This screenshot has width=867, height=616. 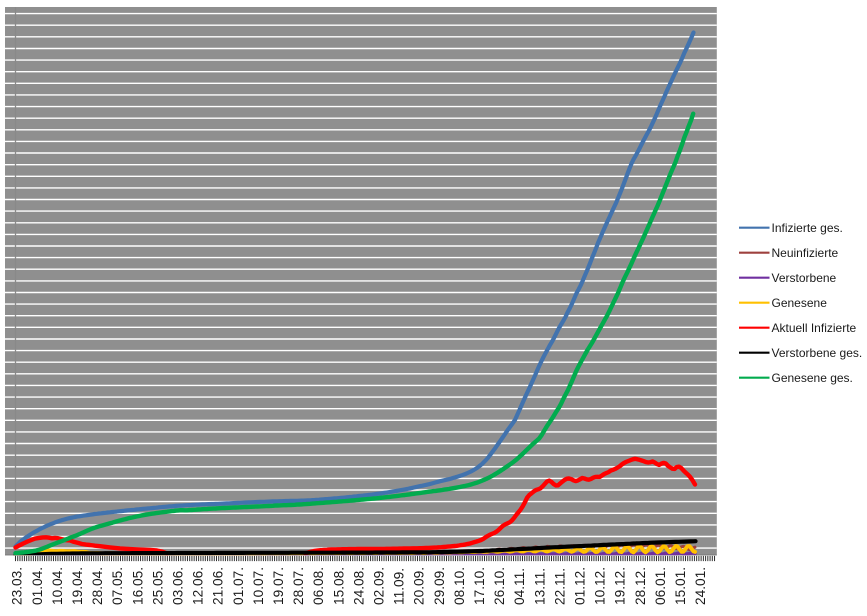 I want to click on svg-text: 15.01., so click(x=680, y=586).